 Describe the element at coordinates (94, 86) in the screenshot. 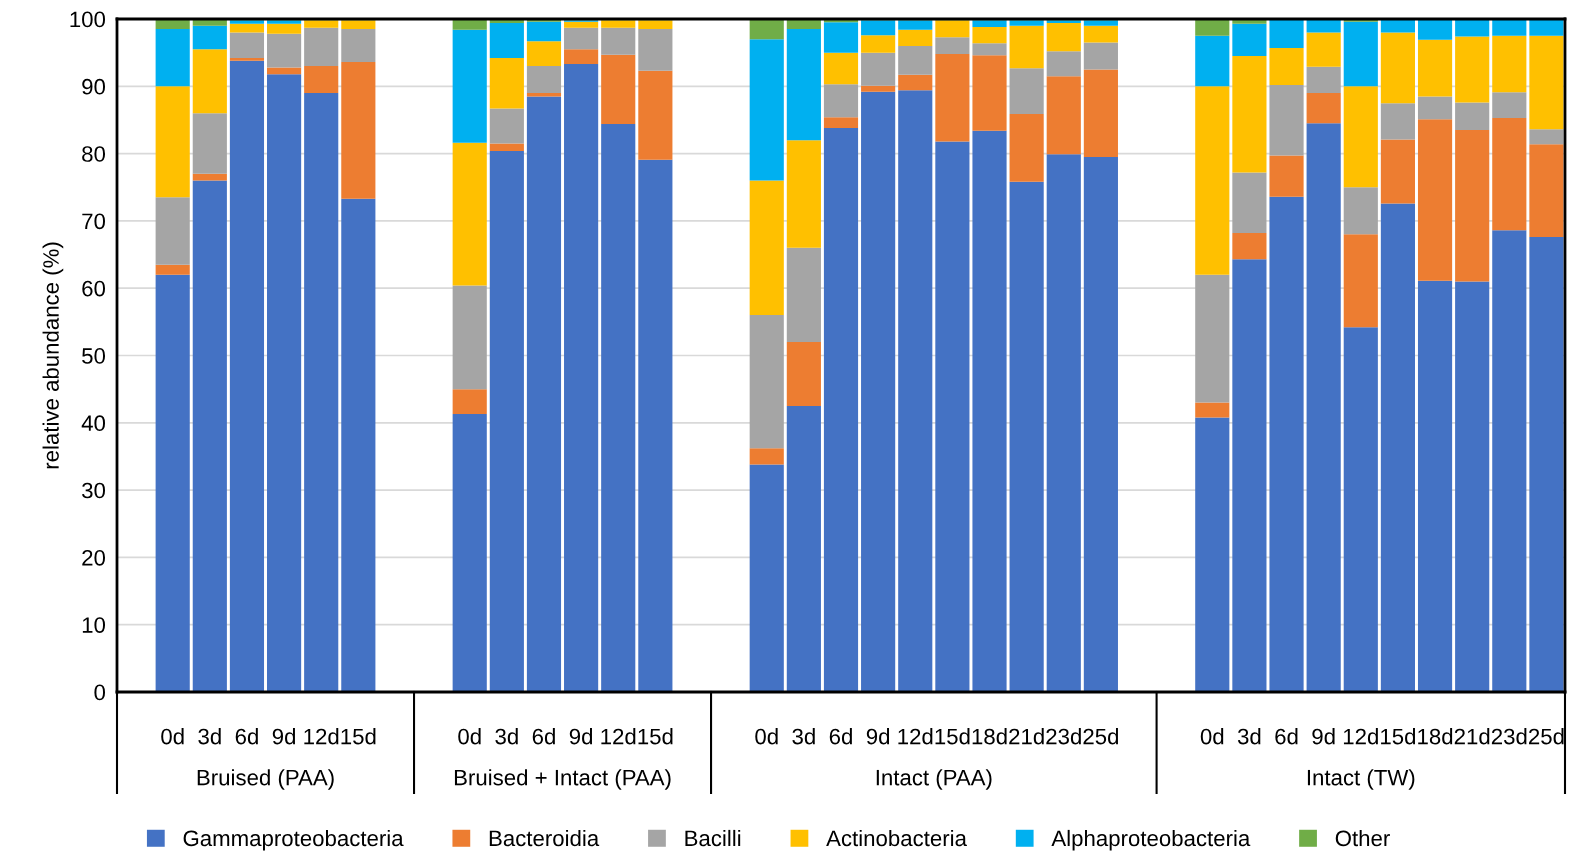

I see `y-tick-label: 90` at that location.